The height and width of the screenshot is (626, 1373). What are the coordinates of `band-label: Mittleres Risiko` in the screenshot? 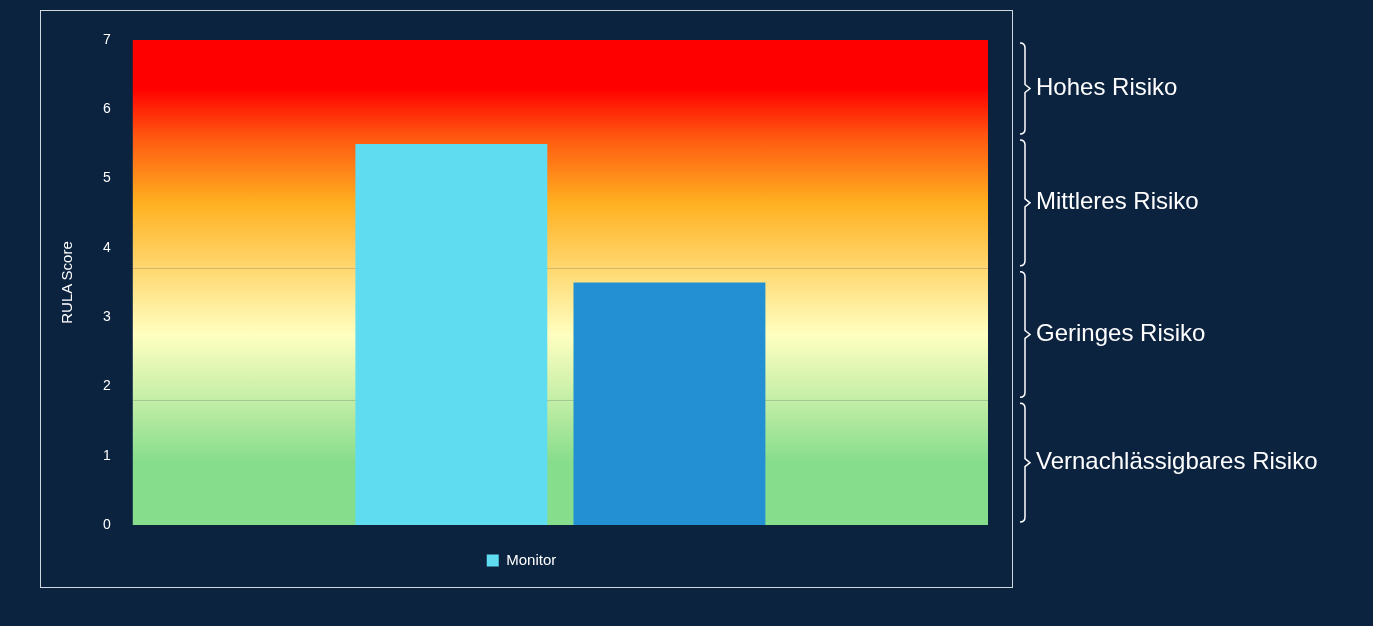 It's located at (1117, 201).